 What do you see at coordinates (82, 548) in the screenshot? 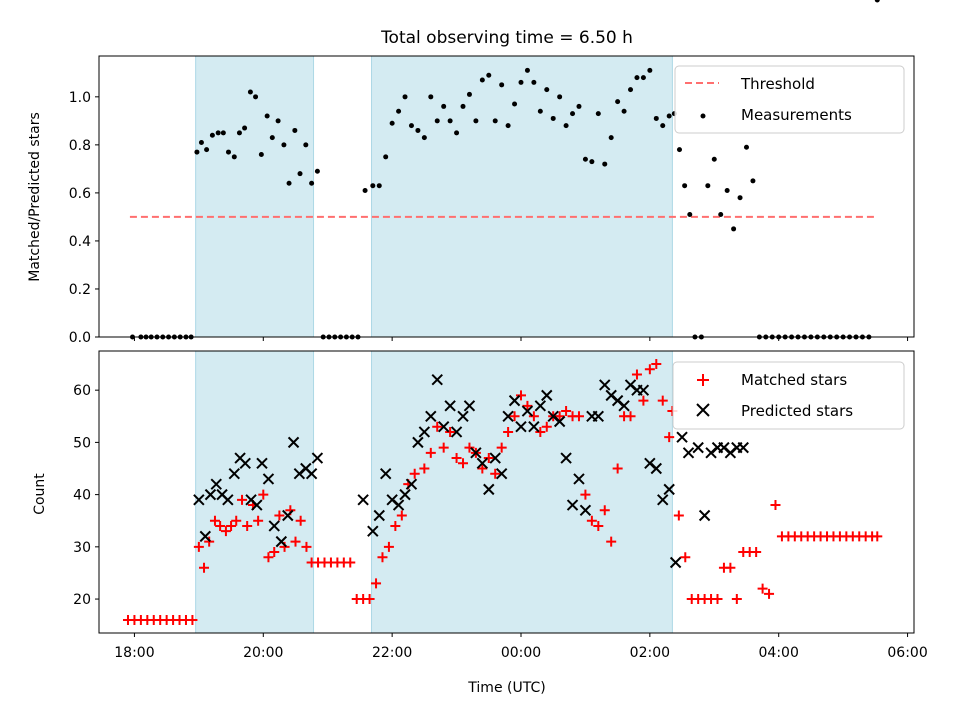
I see `bottom-y-tick-label: 30` at bounding box center [82, 548].